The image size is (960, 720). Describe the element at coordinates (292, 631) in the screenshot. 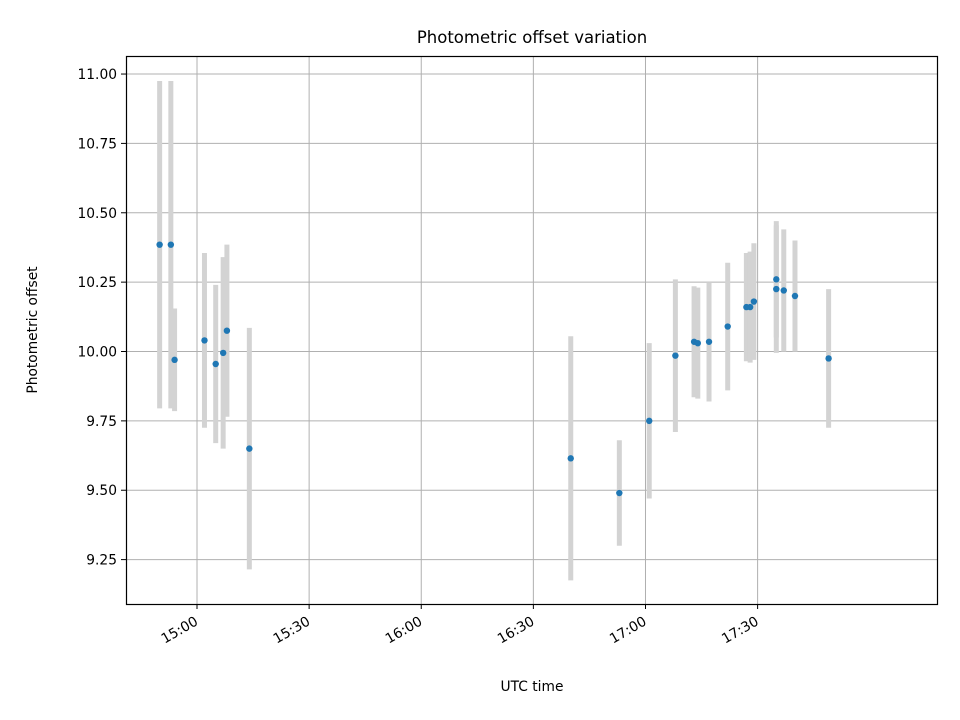

I see `x-tick-label: 15:30` at that location.